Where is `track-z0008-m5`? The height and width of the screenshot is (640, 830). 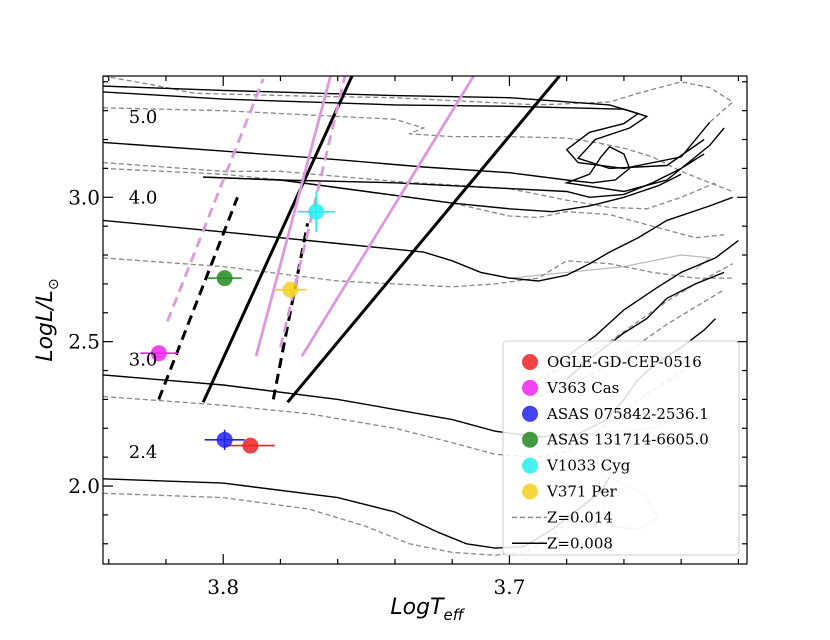 track-z0008-m5 is located at coordinates (414, 160).